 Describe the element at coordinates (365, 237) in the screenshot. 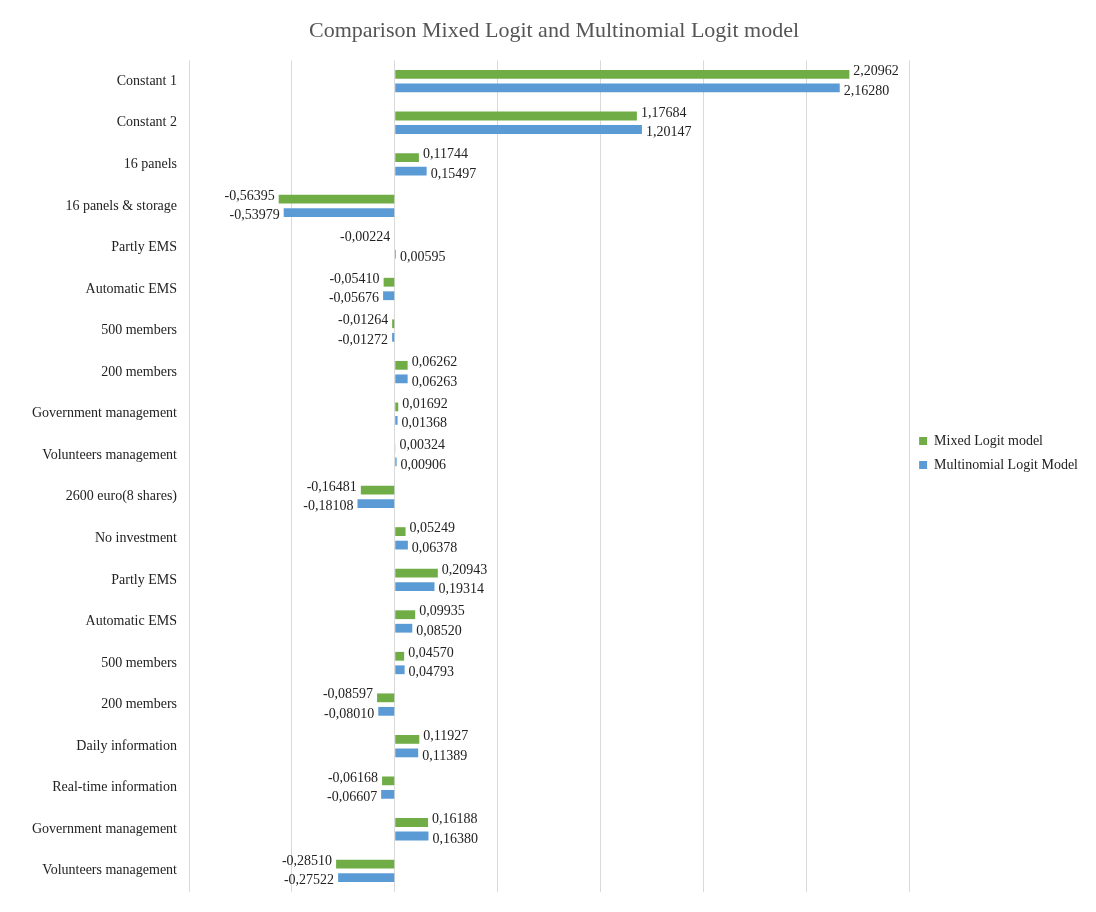

I see `data-label: -0,00224` at that location.